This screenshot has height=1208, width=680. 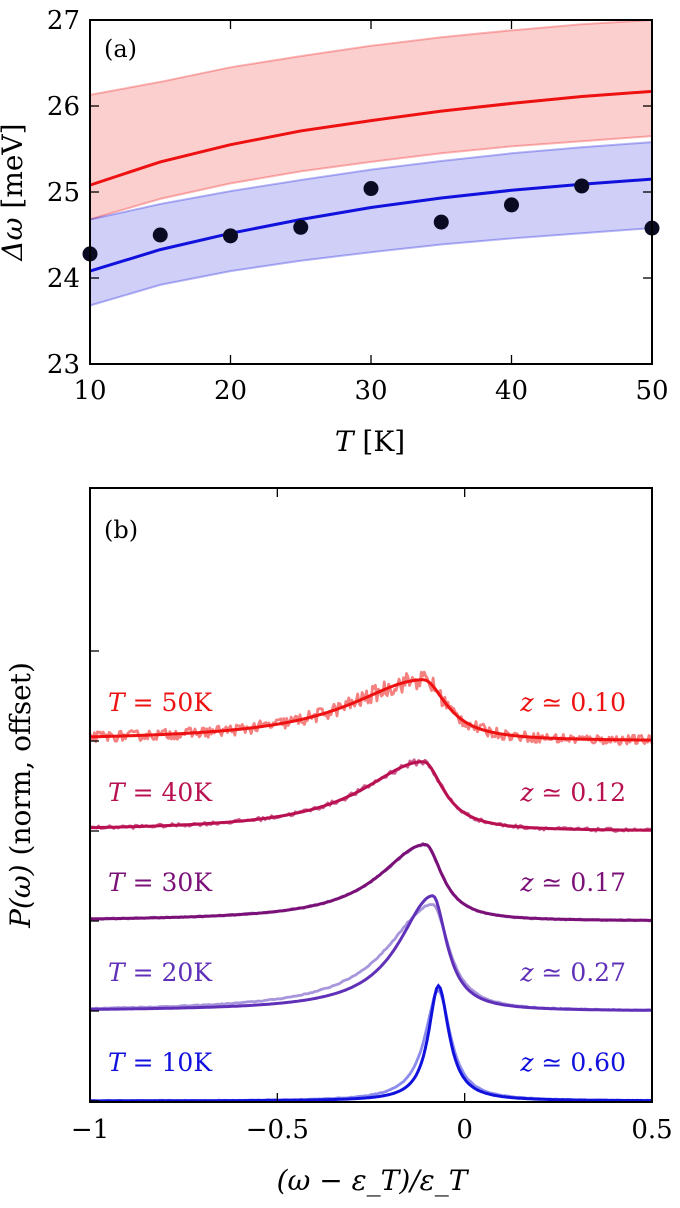 I want to click on a-points, so click(x=371, y=220).